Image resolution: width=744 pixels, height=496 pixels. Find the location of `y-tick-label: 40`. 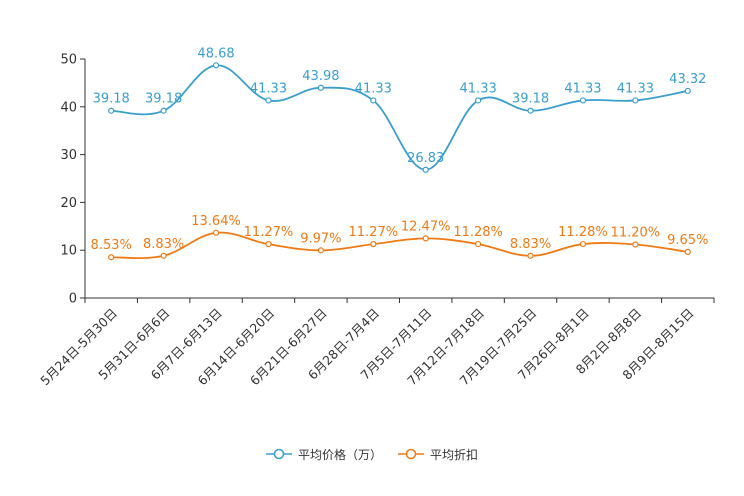

y-tick-label: 40 is located at coordinates (68, 107).